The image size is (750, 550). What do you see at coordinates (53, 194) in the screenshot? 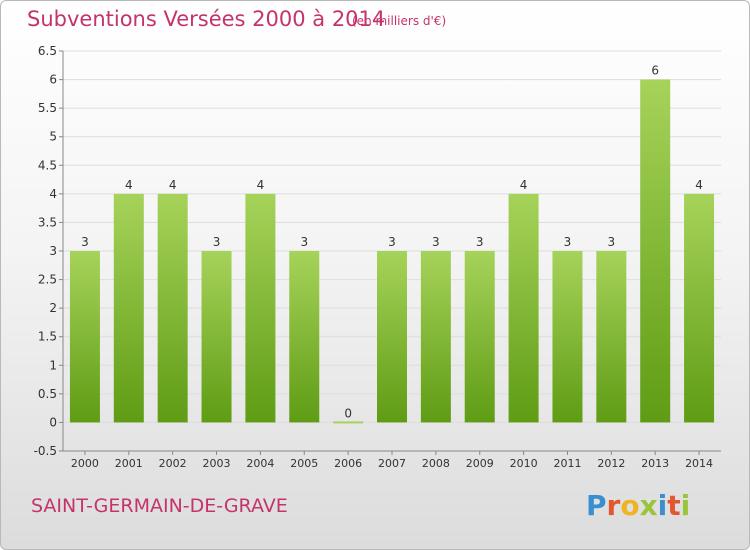
I see `y-tick-label: 4` at bounding box center [53, 194].